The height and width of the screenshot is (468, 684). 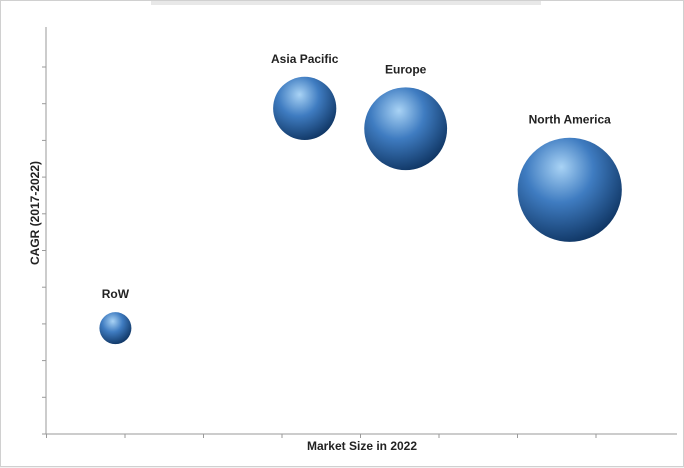 What do you see at coordinates (569, 189) in the screenshot?
I see `bubble-north-america` at bounding box center [569, 189].